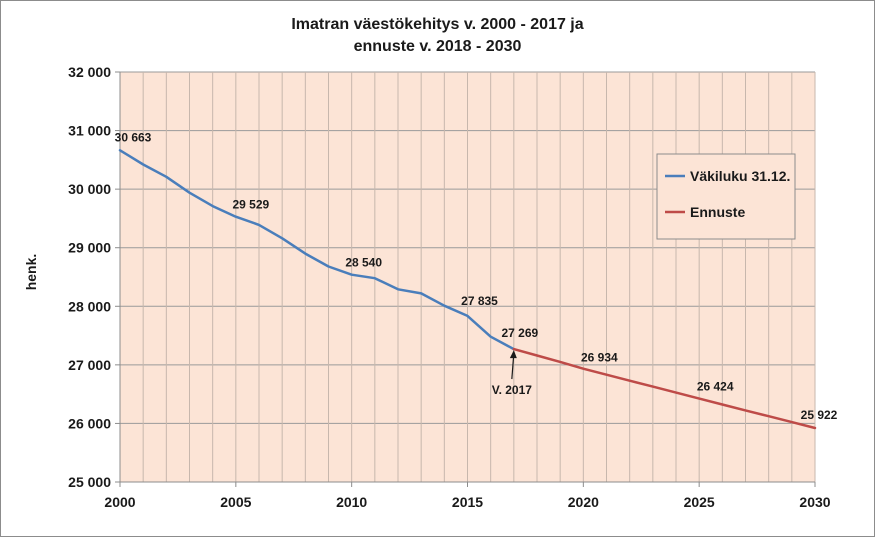 Image resolution: width=875 pixels, height=537 pixels. Describe the element at coordinates (513, 354) in the screenshot. I see `annotation-arrowhead` at that location.